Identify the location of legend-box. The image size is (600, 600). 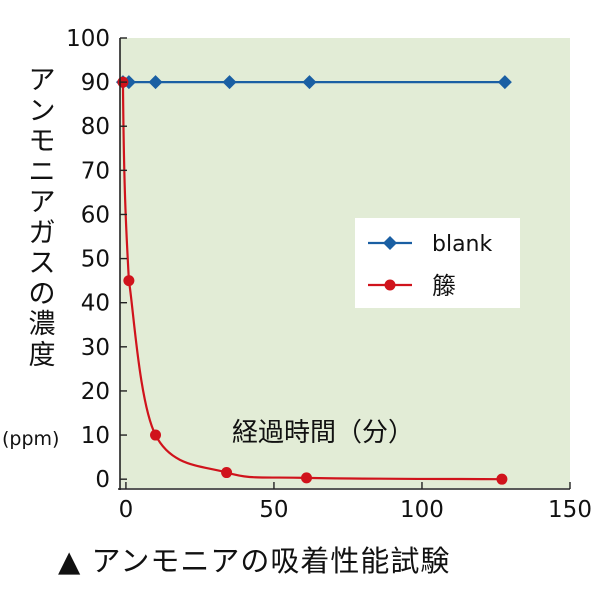
(437, 263).